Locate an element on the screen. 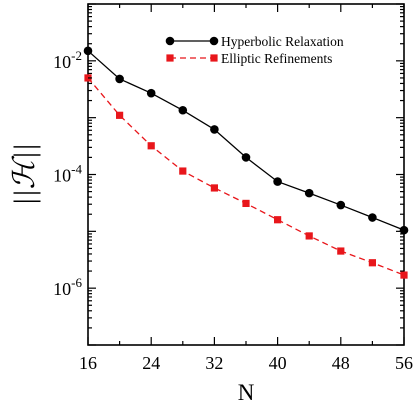  x-tick-label: 40 is located at coordinates (278, 363).